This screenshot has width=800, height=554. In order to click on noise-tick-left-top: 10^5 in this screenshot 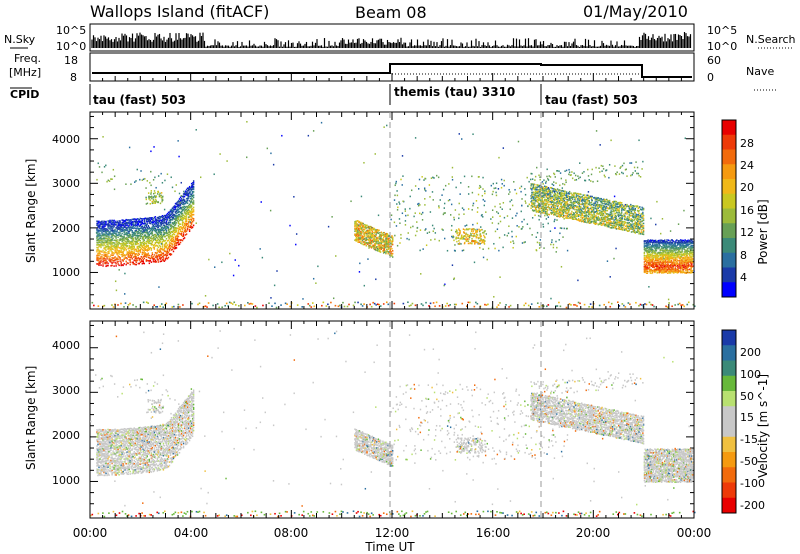, I will do `click(71, 30)`.